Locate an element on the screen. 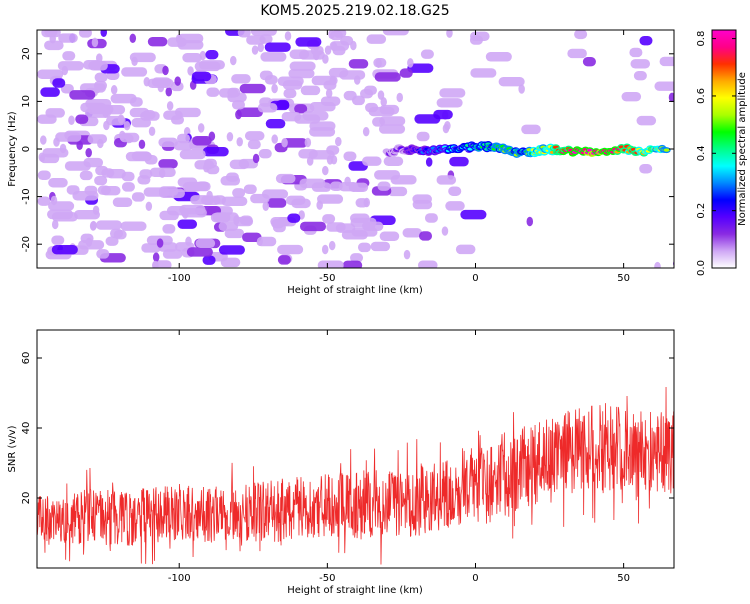  colorbar-tick-label: 0.4 is located at coordinates (701, 153).